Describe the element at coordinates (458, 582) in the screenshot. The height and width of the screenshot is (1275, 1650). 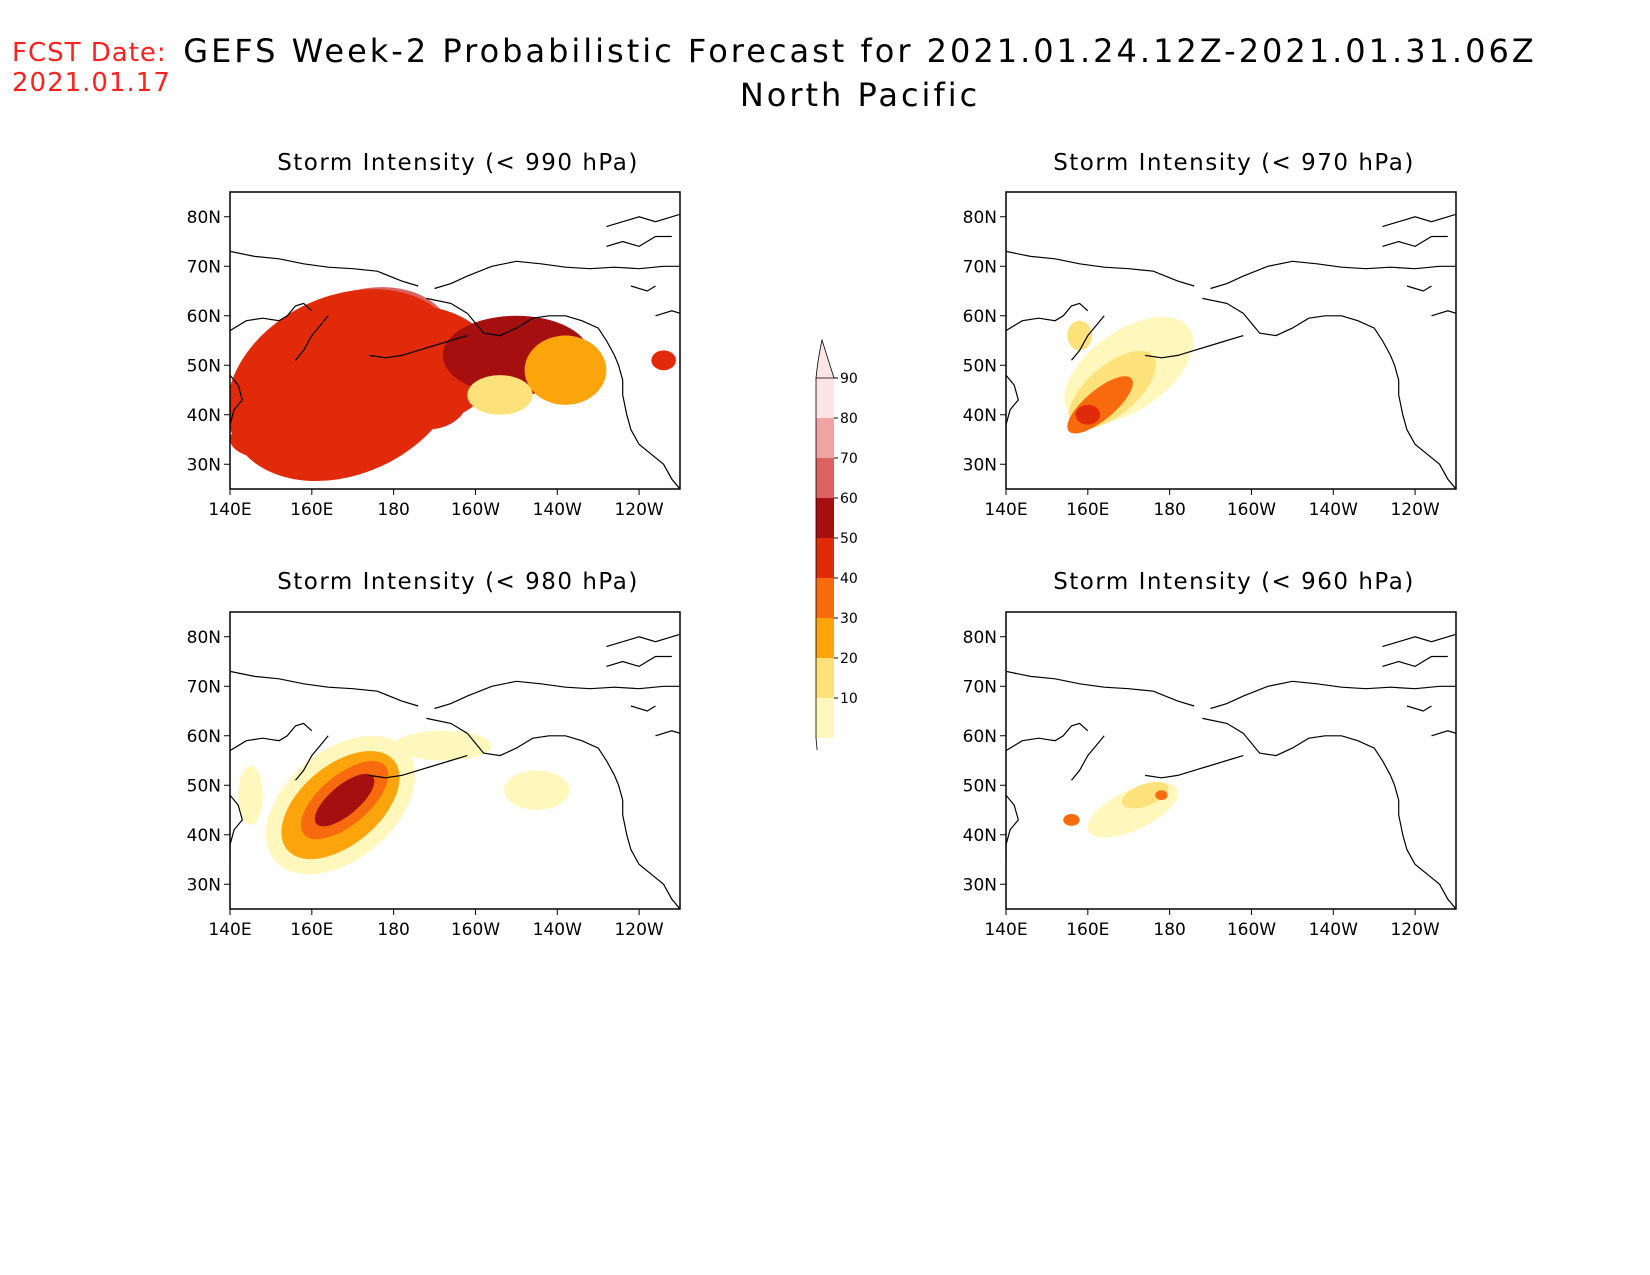
I see `panel-title-980: Storm Intensity (< 980 hPa)` at that location.